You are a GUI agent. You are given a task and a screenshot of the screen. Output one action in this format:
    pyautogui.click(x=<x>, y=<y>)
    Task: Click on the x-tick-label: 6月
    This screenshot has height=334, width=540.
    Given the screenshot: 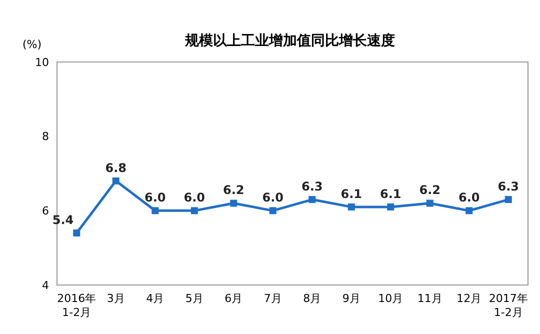 What is the action you would take?
    pyautogui.click(x=233, y=298)
    